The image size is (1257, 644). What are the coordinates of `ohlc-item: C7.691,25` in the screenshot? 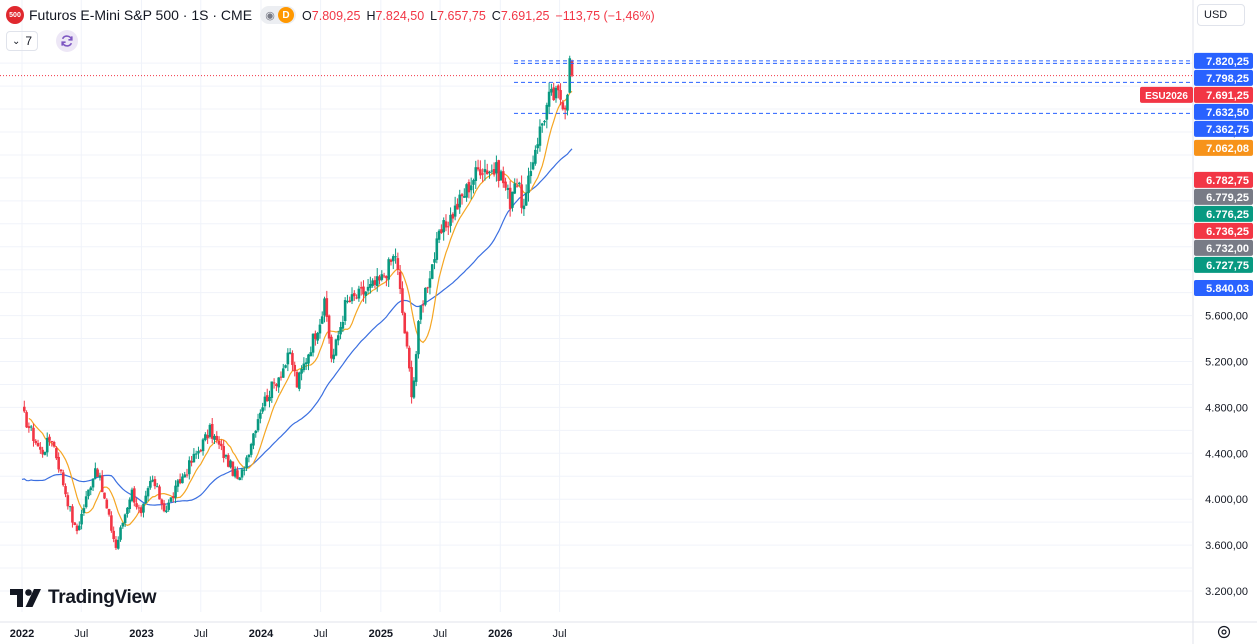 It's located at (521, 16).